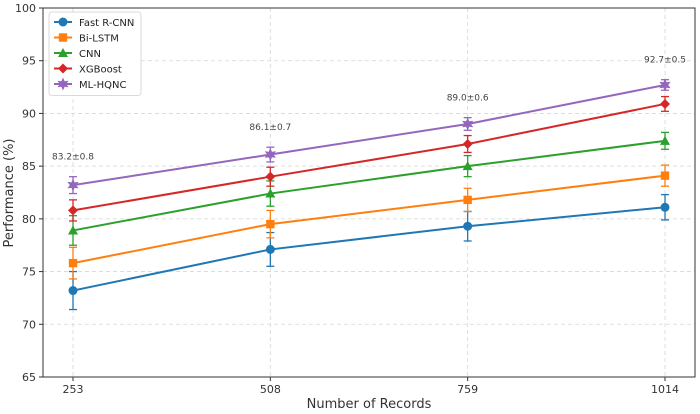 The height and width of the screenshot is (414, 700). I want to click on y-tick-label: 95, so click(29, 61).